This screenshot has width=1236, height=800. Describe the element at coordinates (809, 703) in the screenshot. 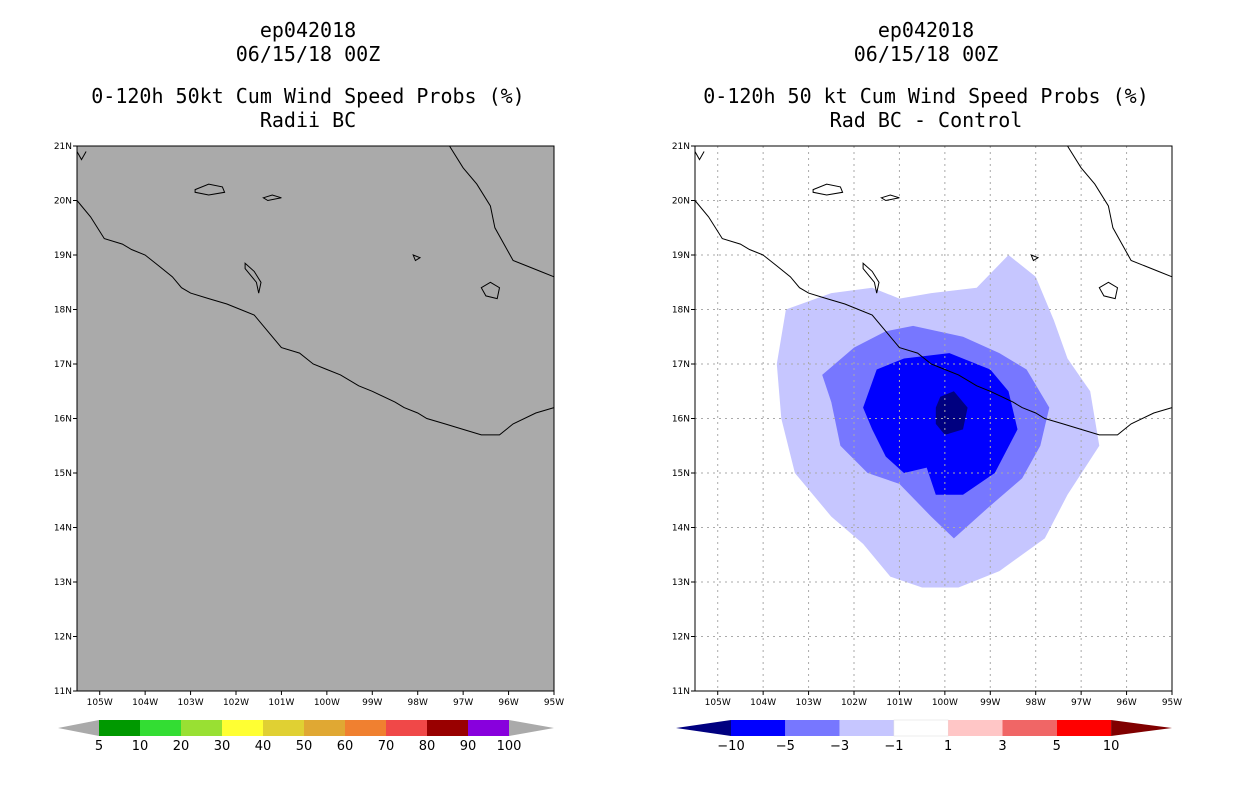

I see `lon-label: 103W` at that location.